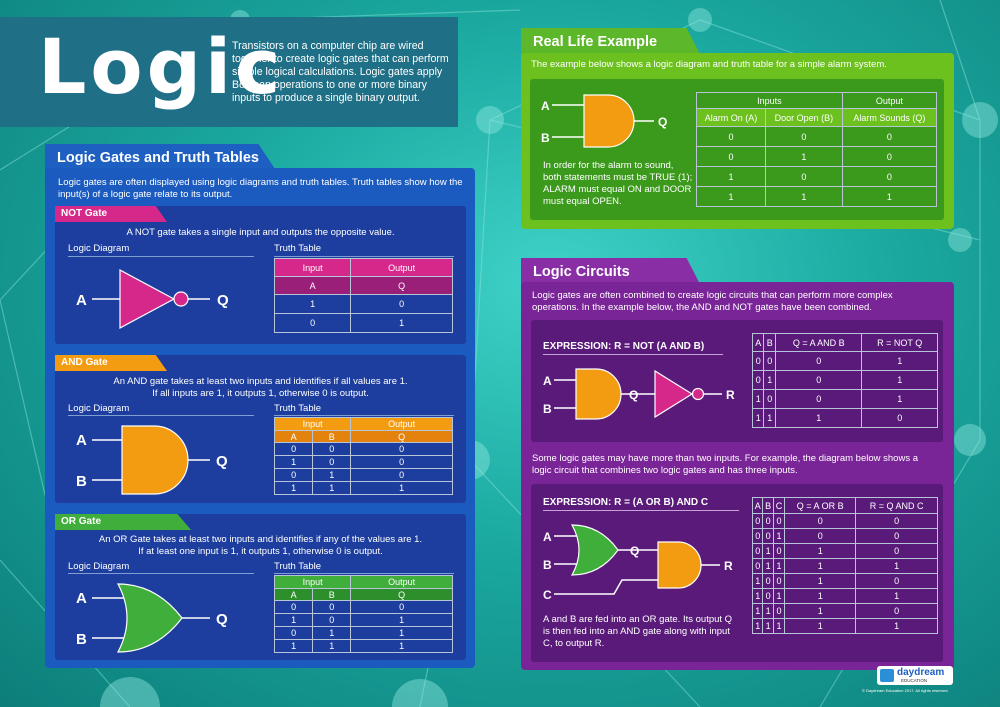 The image size is (1000, 707). What do you see at coordinates (99, 408) in the screenshot?
I see `and-diagram-label: Logic Diagram` at bounding box center [99, 408].